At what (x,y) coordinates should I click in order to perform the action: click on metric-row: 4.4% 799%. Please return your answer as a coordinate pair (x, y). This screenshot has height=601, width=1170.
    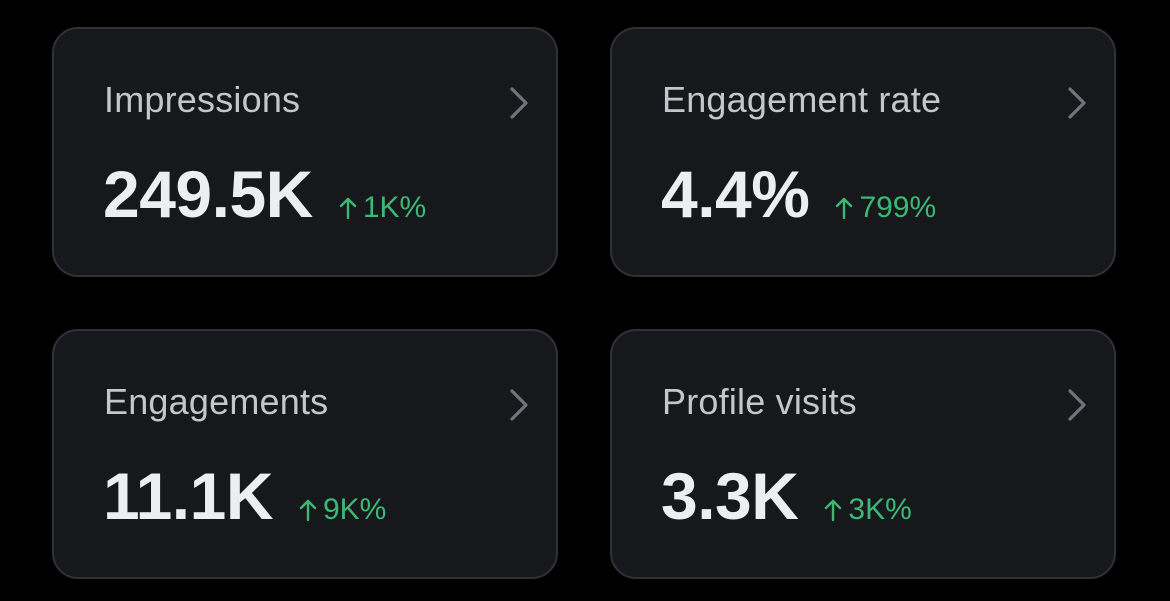
    Looking at the image, I should click on (798, 194).